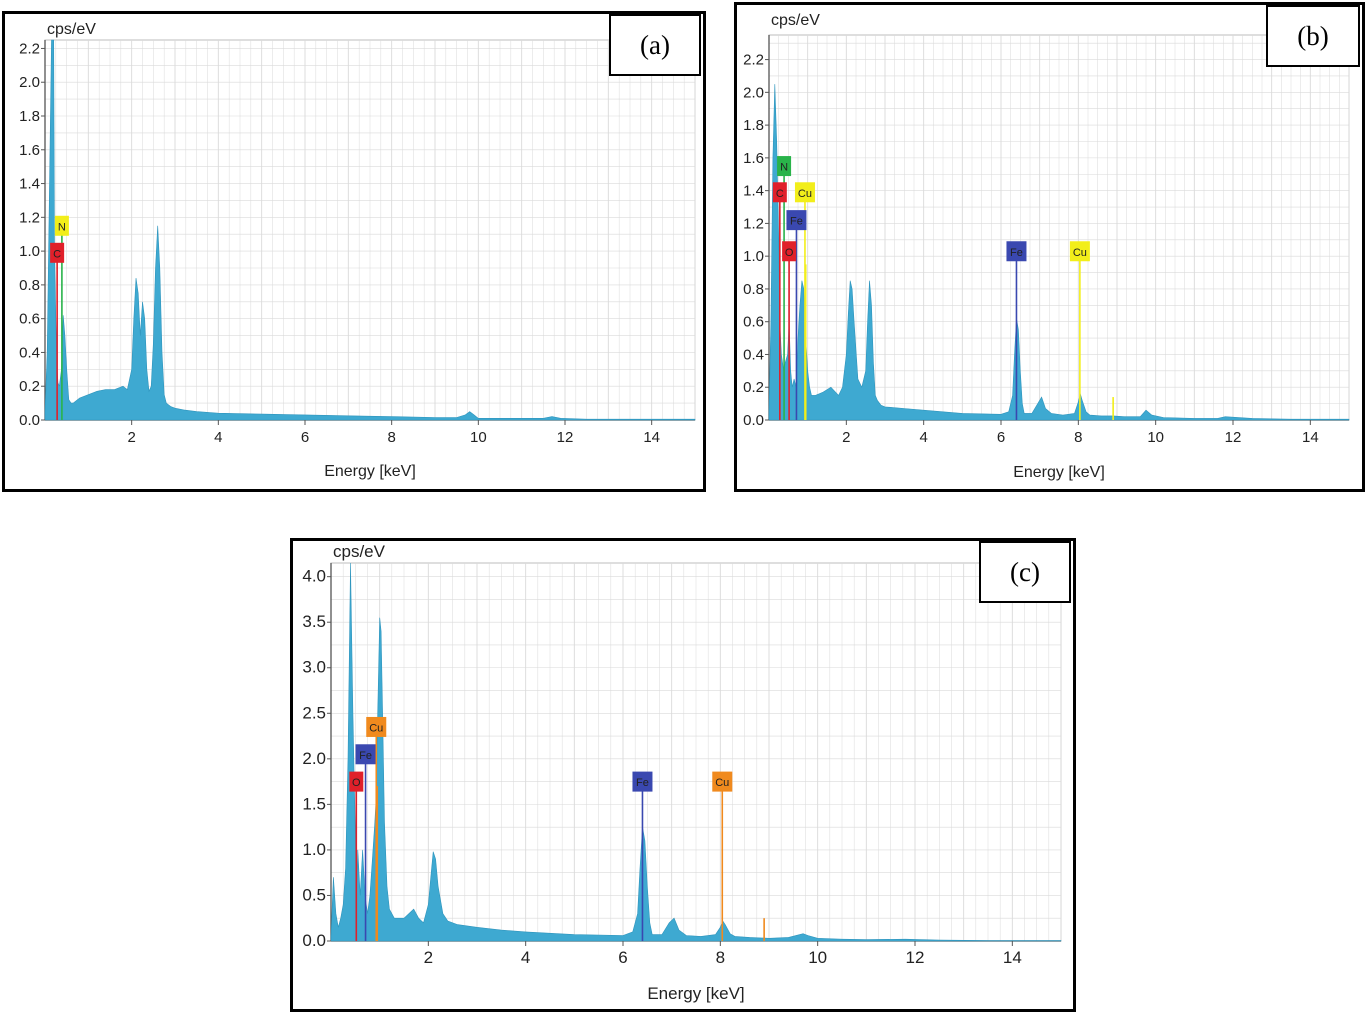 This screenshot has width=1367, height=1013. What do you see at coordinates (655, 45) in the screenshot?
I see `panel-label-a: (a)` at bounding box center [655, 45].